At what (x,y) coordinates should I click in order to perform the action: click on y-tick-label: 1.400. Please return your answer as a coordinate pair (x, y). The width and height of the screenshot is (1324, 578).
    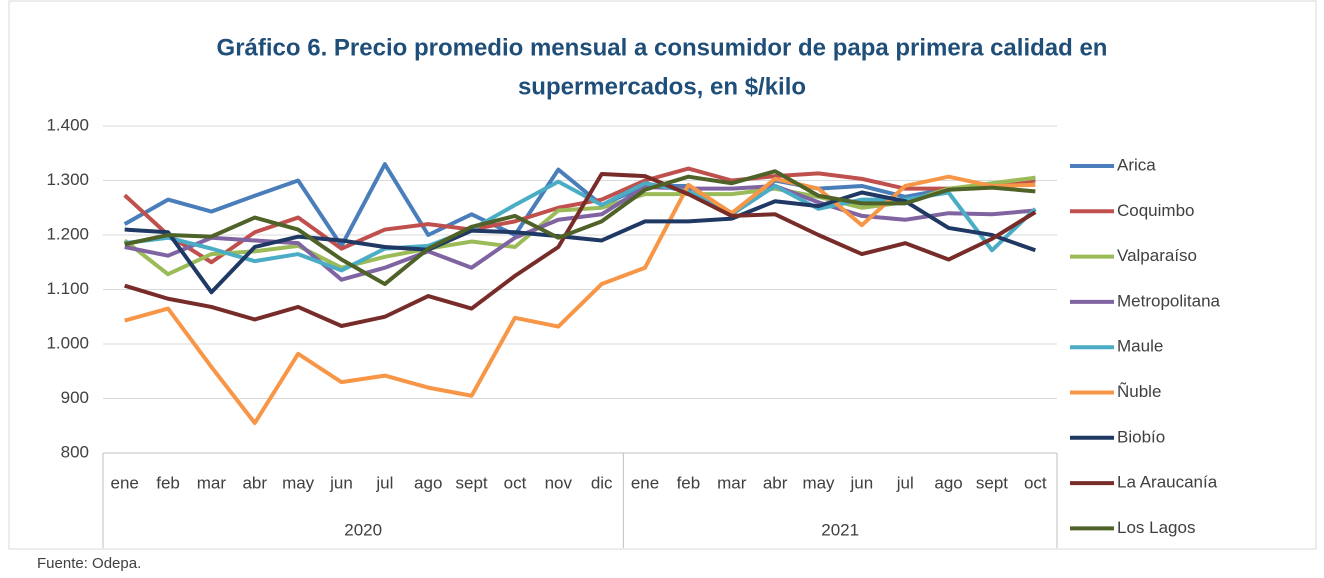
    Looking at the image, I should click on (67, 124).